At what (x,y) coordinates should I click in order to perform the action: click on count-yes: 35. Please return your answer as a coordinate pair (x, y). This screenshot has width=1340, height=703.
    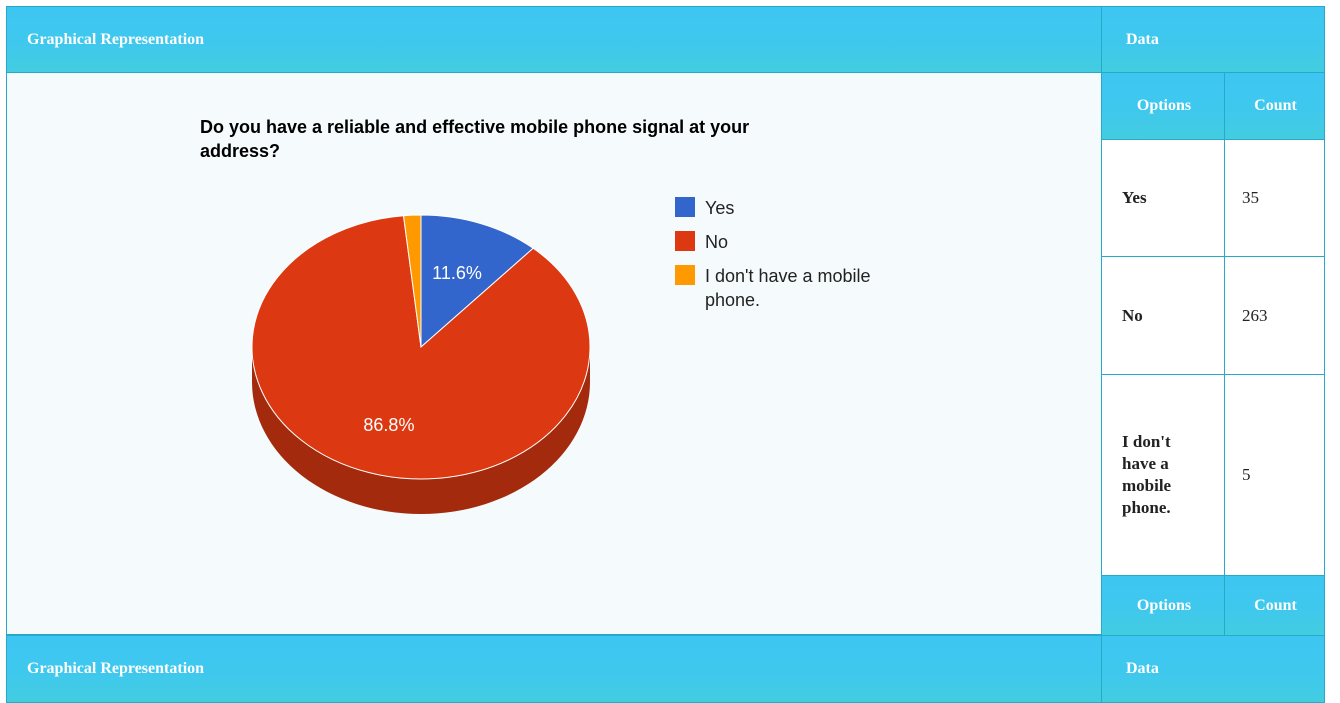
    Looking at the image, I should click on (1250, 197).